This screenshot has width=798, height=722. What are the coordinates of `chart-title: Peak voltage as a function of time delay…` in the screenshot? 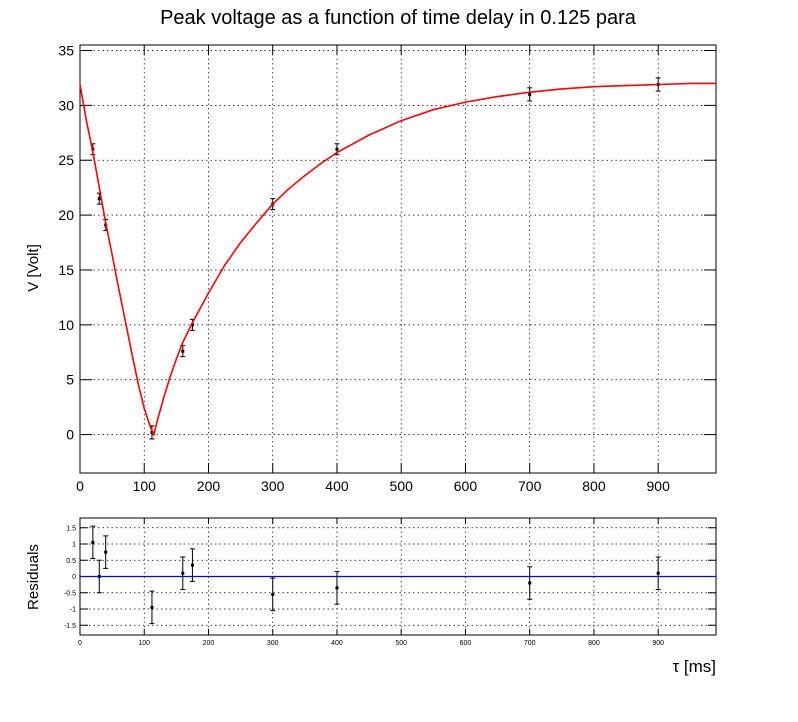 It's located at (398, 18).